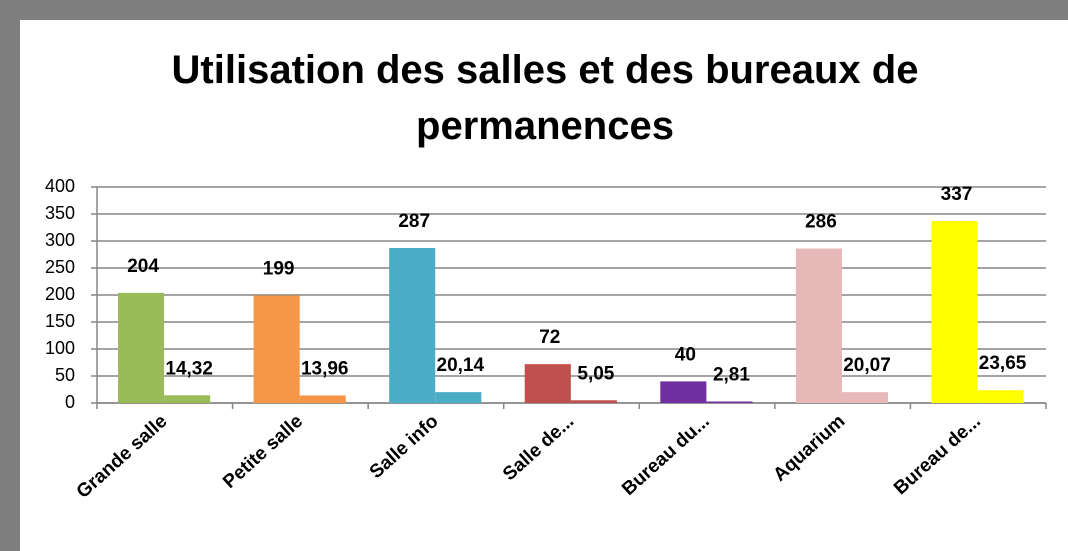 This screenshot has width=1068, height=551. What do you see at coordinates (867, 365) in the screenshot?
I see `data-label: 20,07` at bounding box center [867, 365].